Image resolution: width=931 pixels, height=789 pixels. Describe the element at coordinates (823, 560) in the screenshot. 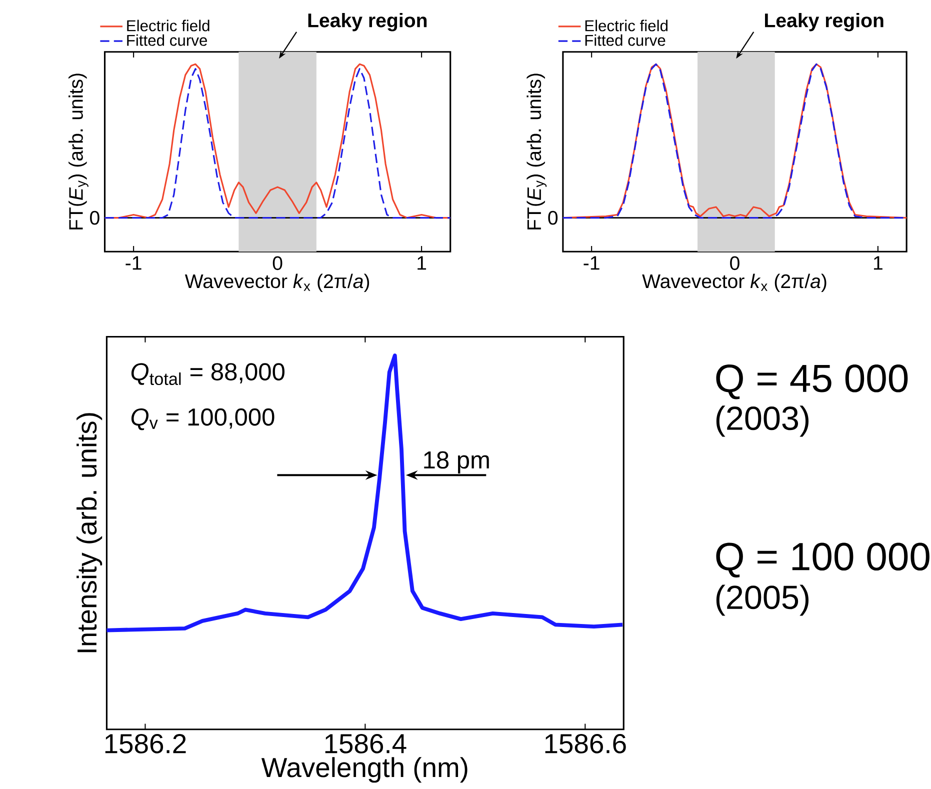

I see `text: Q = 100 000` at that location.